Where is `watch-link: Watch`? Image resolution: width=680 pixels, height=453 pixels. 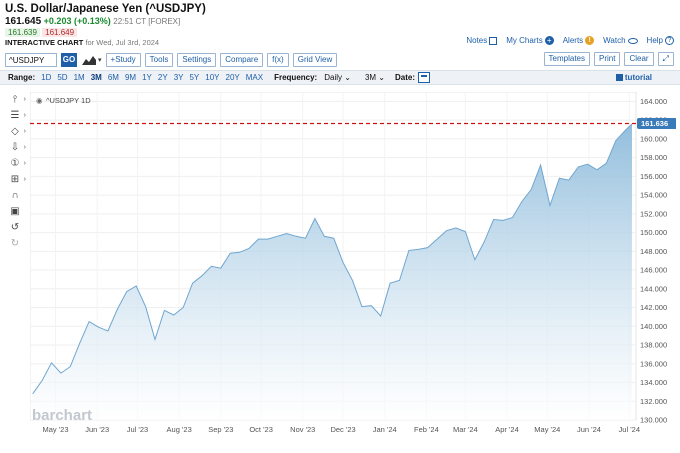 watch-link: Watch is located at coordinates (620, 40).